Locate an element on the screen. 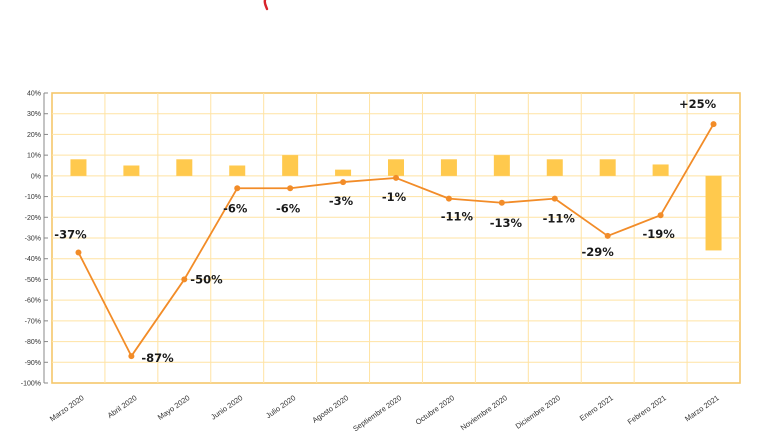 The image size is (784, 435). y-tick-label: -30% is located at coordinates (33, 239).